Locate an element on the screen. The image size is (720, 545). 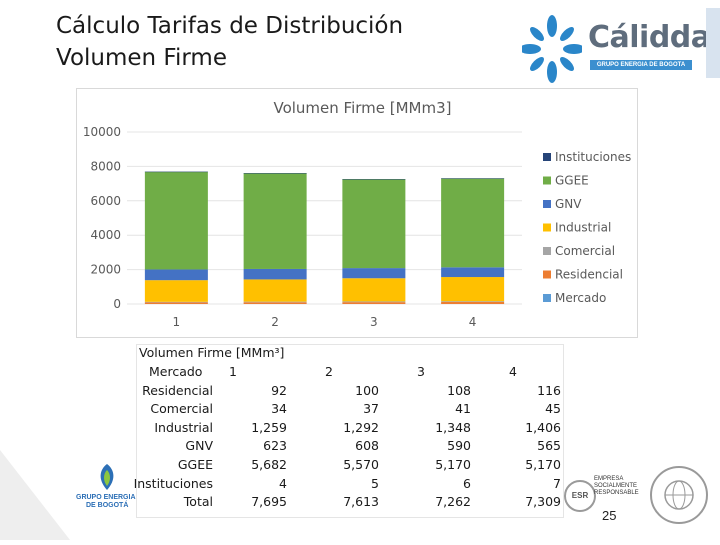
table-cell: 92 is located at coordinates (279, 390).